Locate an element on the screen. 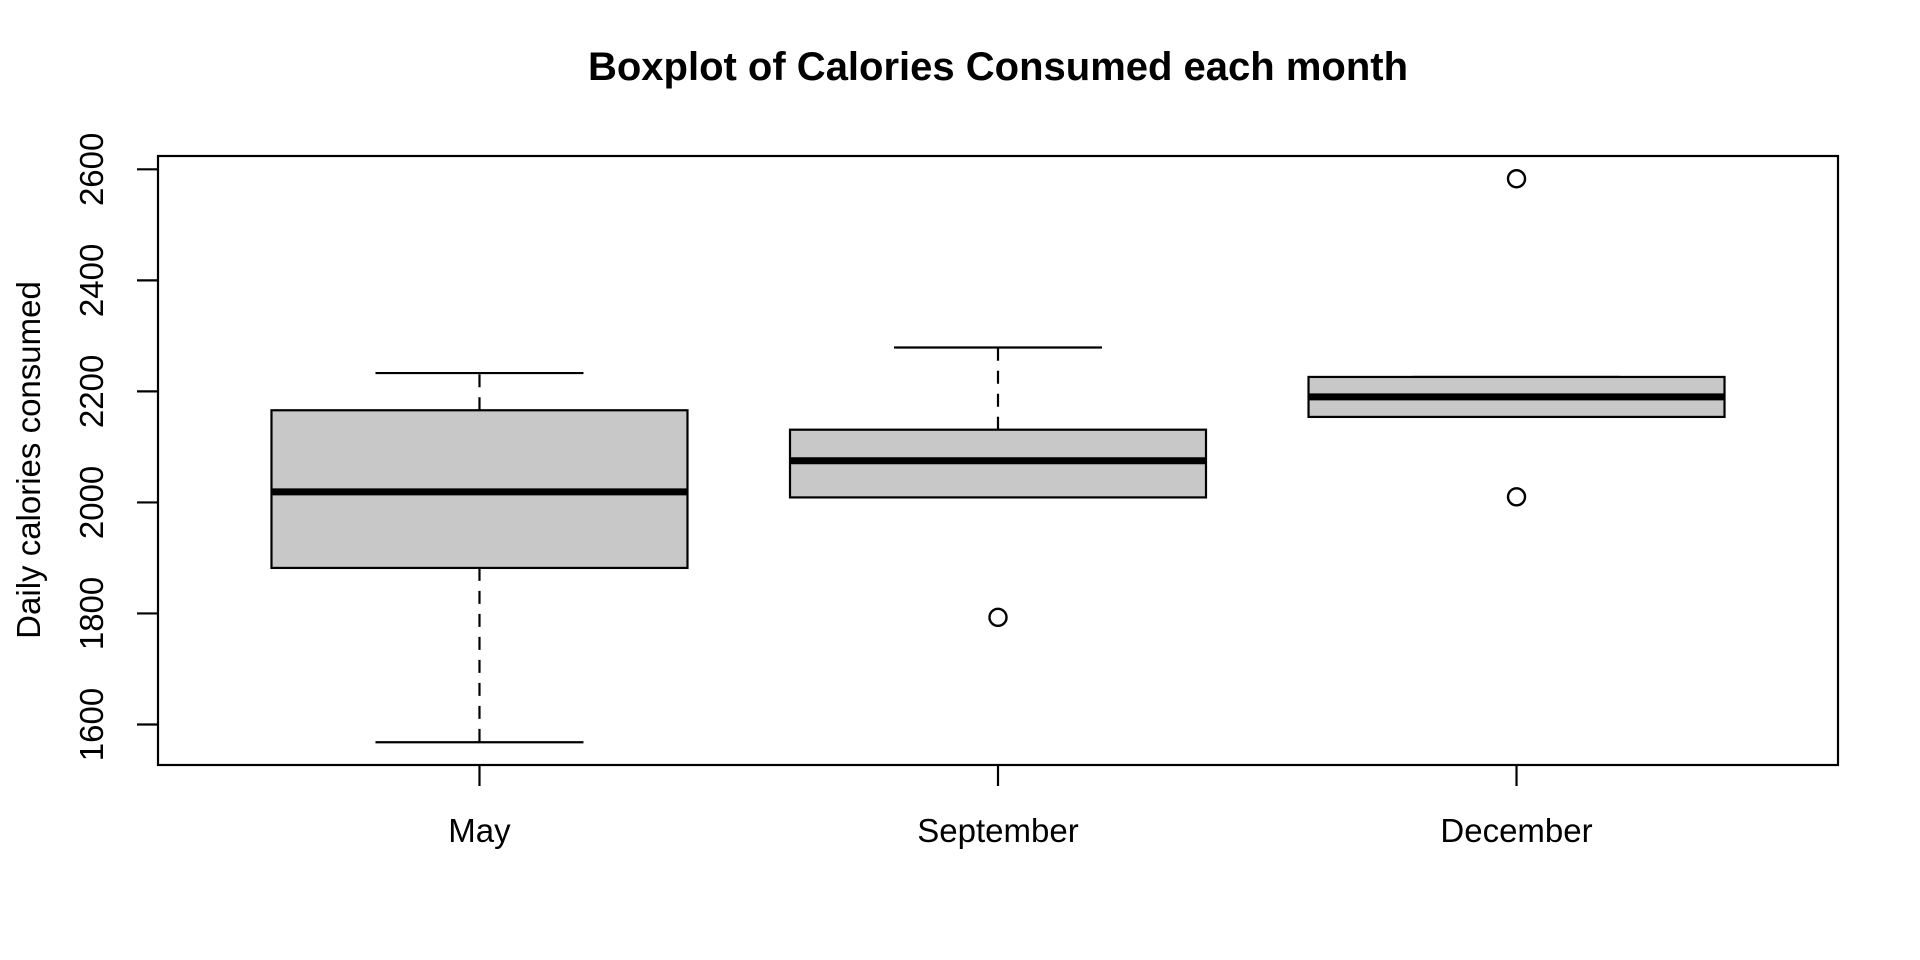  x-tick-label-may: May is located at coordinates (479, 830).